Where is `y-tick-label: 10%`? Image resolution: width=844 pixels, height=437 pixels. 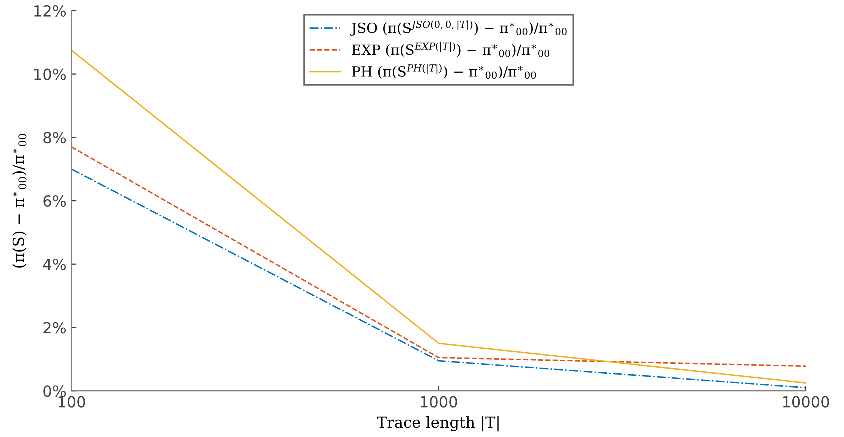
y-tick-label: 10% is located at coordinates (50, 74).